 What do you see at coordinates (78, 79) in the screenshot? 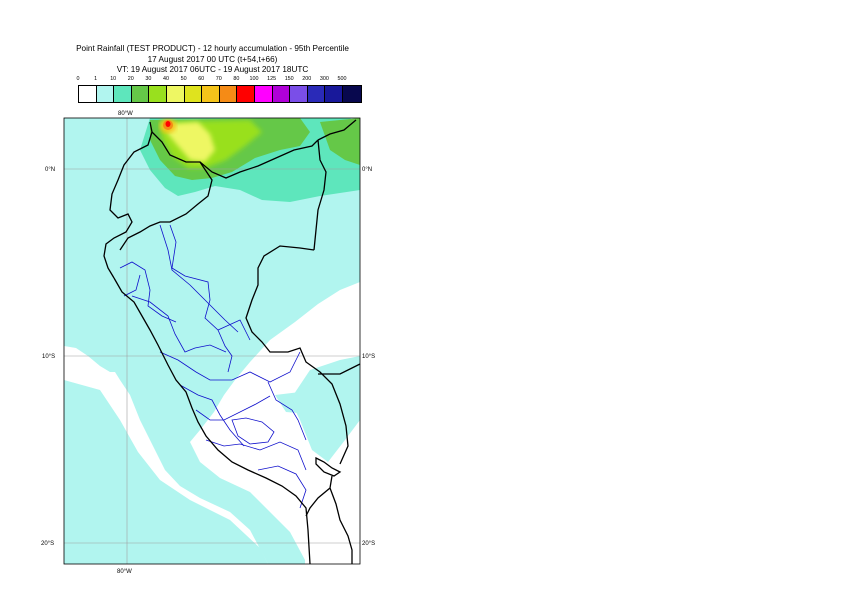
I see `legend-tick-label: 0` at bounding box center [78, 79].